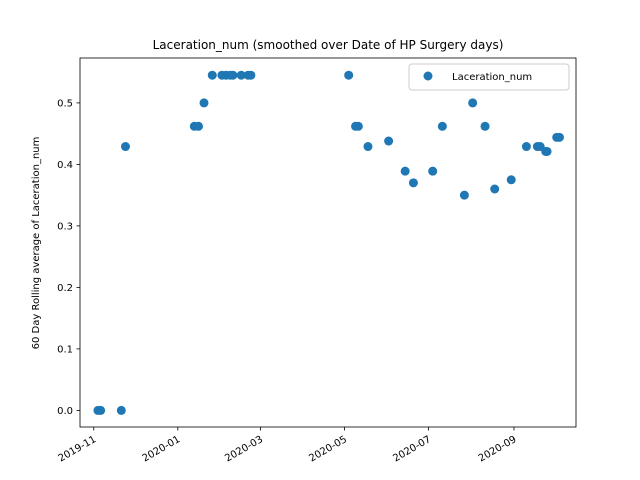  What do you see at coordinates (428, 76) in the screenshot?
I see `legend-marker` at bounding box center [428, 76].